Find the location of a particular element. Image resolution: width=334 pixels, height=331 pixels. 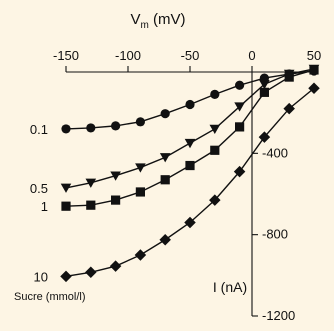

y-tick-label: -800 is located at coordinates (275, 234).